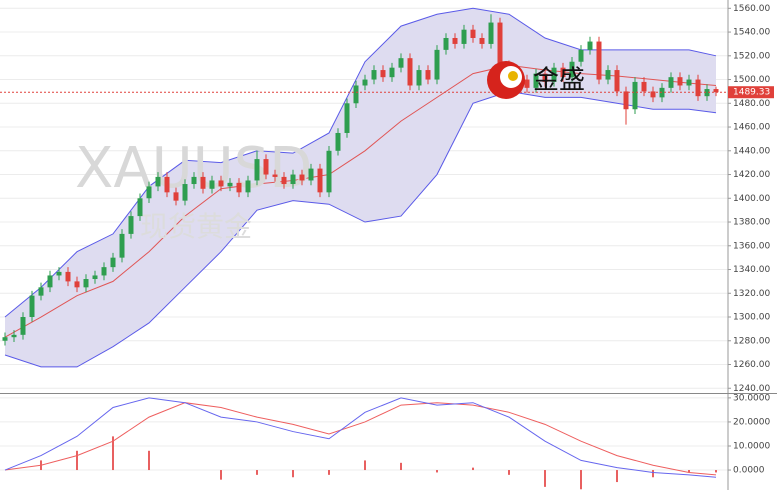 The image size is (777, 490). Describe the element at coordinates (751, 389) in the screenshot. I see `y-tick-label: 1240.00` at that location.